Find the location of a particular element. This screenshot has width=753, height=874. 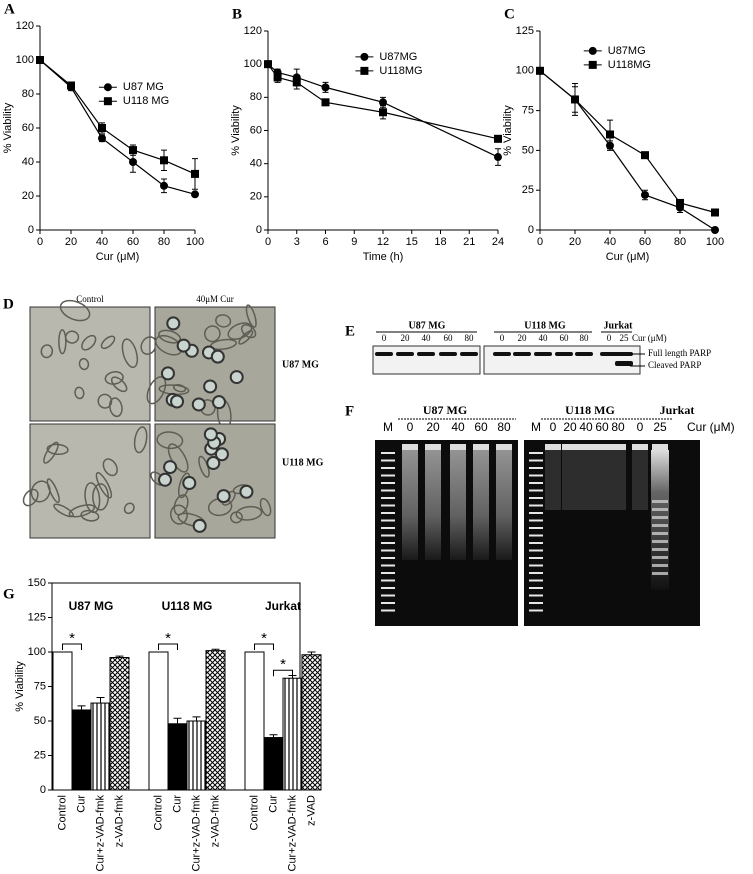

panel-label: F is located at coordinates (349, 411).